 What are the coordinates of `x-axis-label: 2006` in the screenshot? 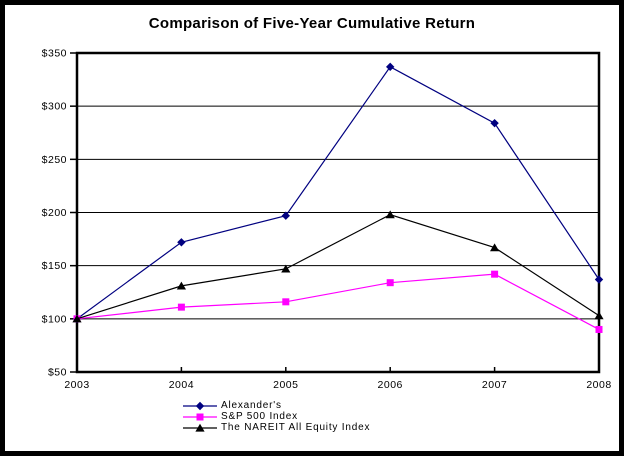 It's located at (390, 385).